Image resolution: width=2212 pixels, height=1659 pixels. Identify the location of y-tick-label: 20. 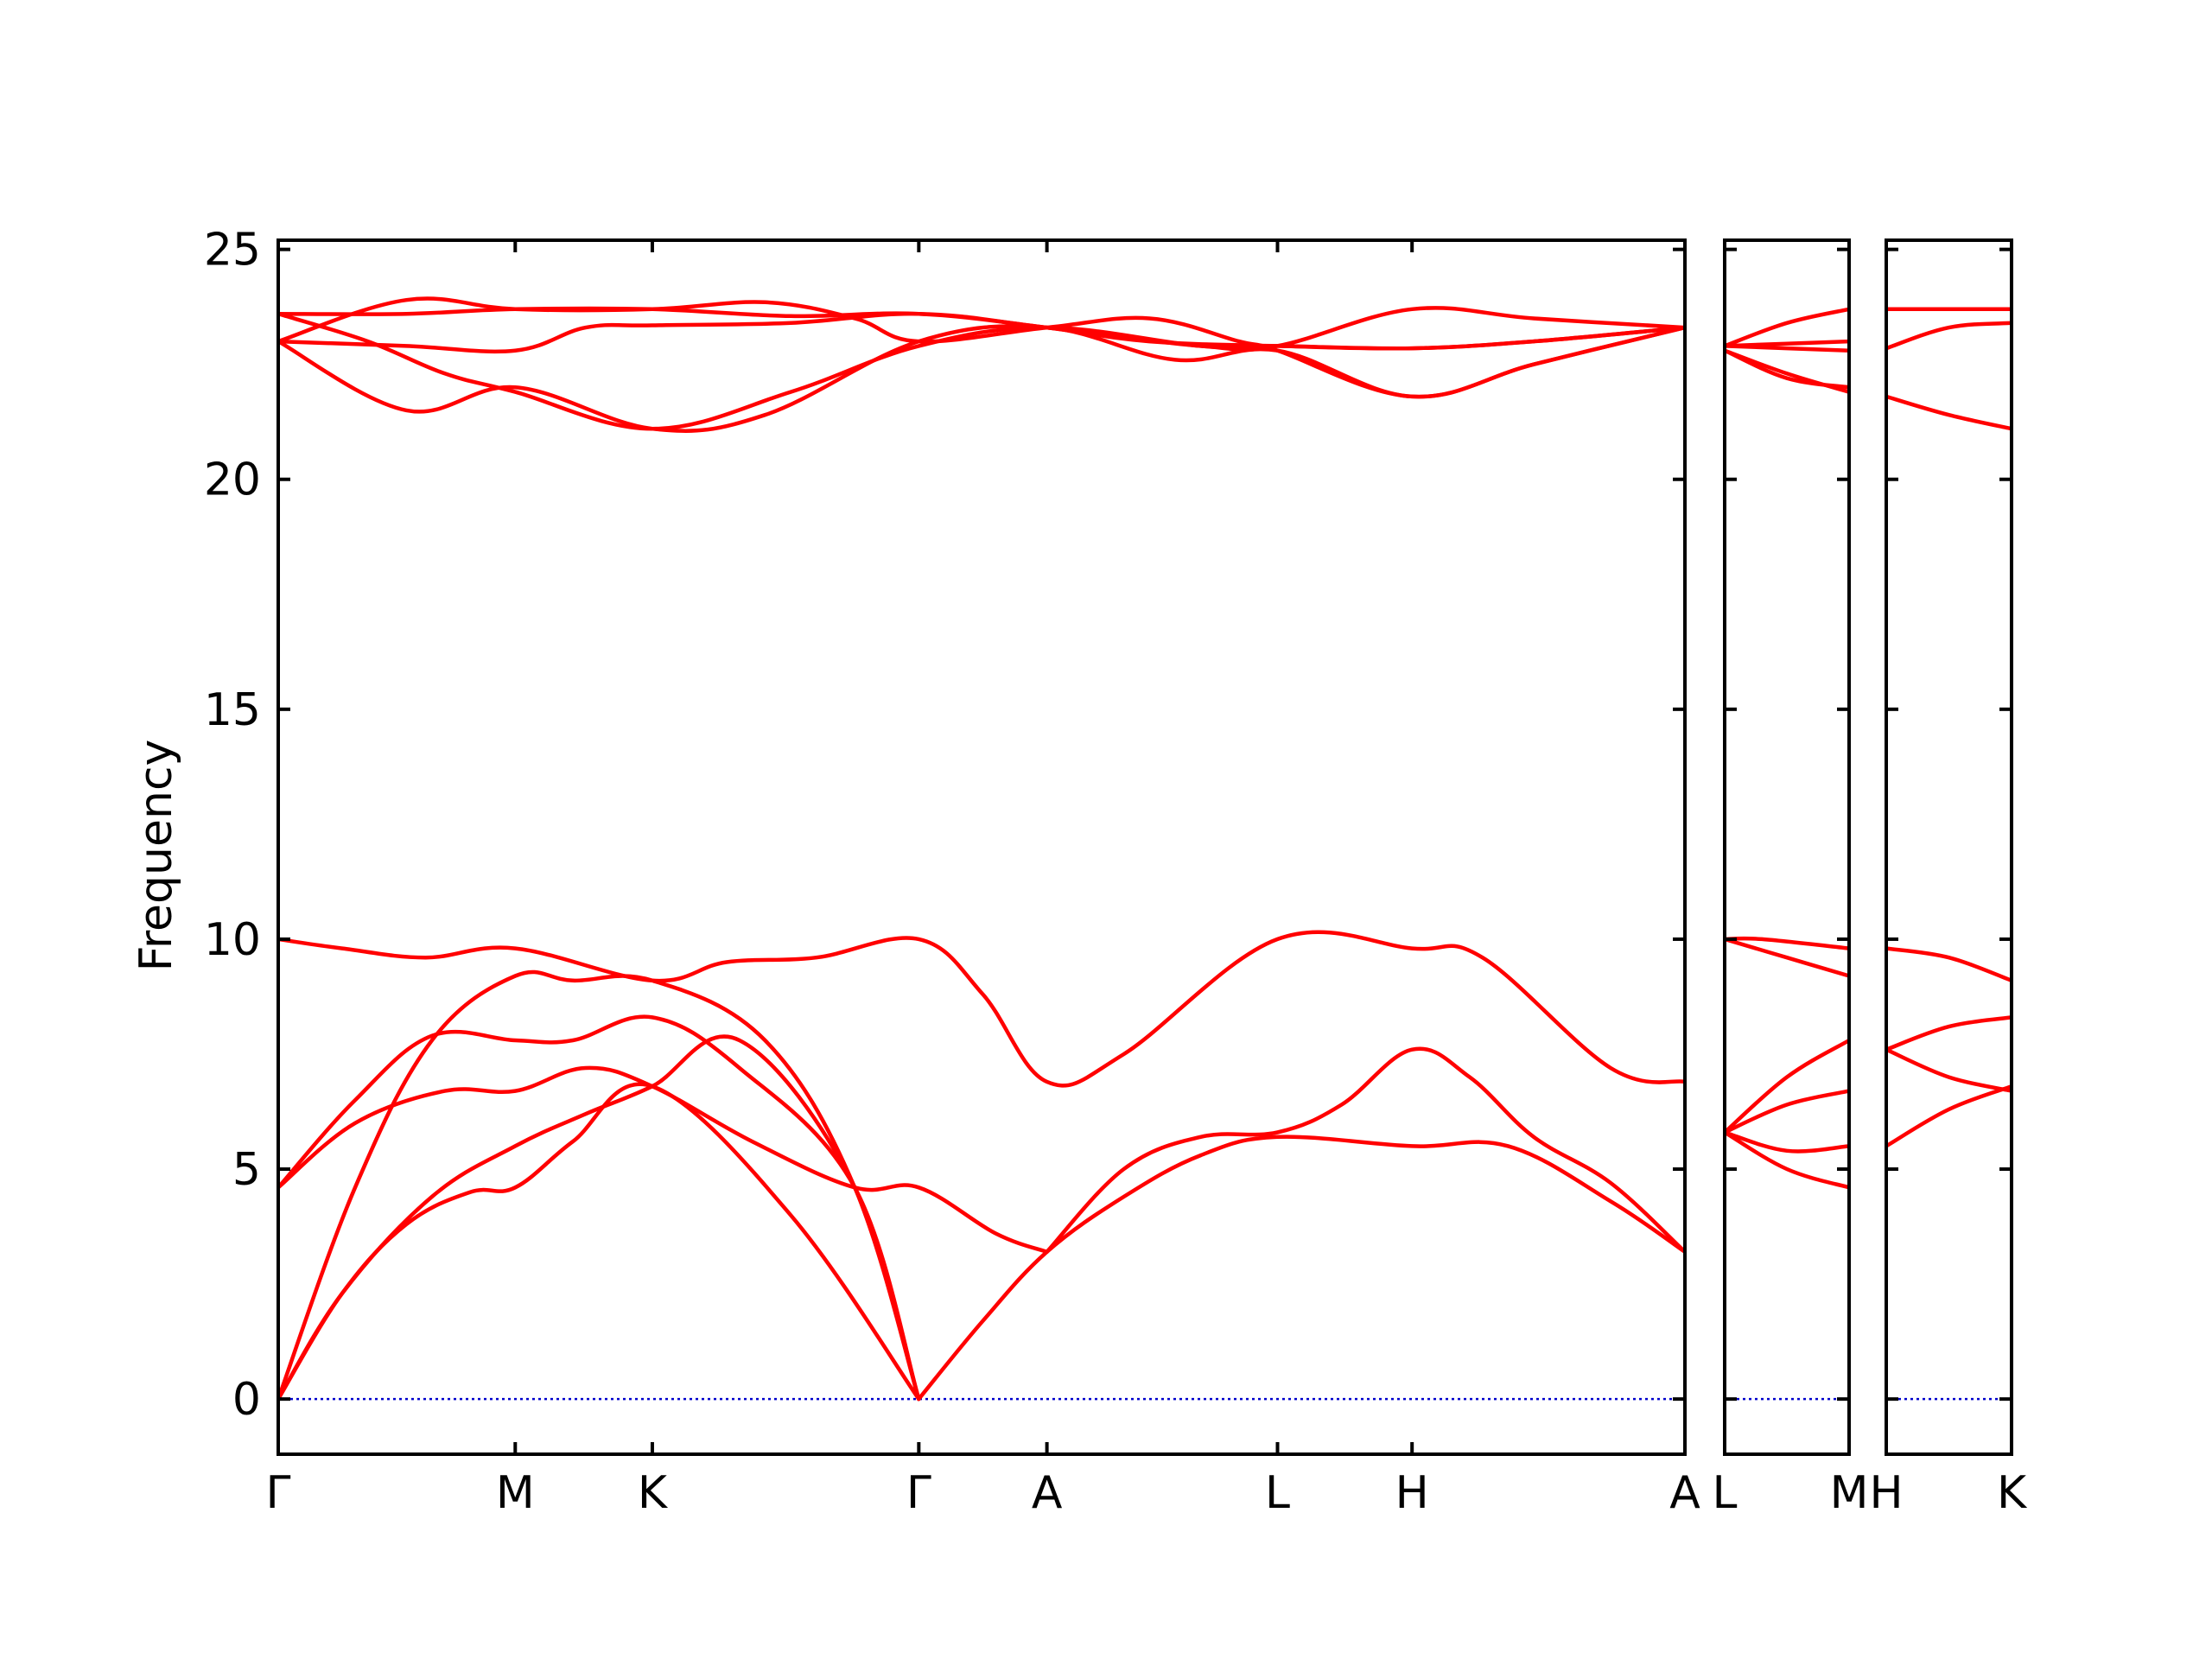
(232, 480).